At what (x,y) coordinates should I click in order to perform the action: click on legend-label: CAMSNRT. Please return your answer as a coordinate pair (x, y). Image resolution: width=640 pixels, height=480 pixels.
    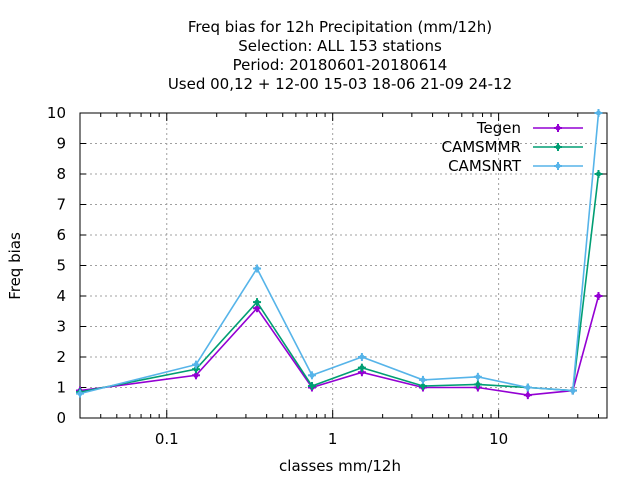
    Looking at the image, I should click on (485, 166).